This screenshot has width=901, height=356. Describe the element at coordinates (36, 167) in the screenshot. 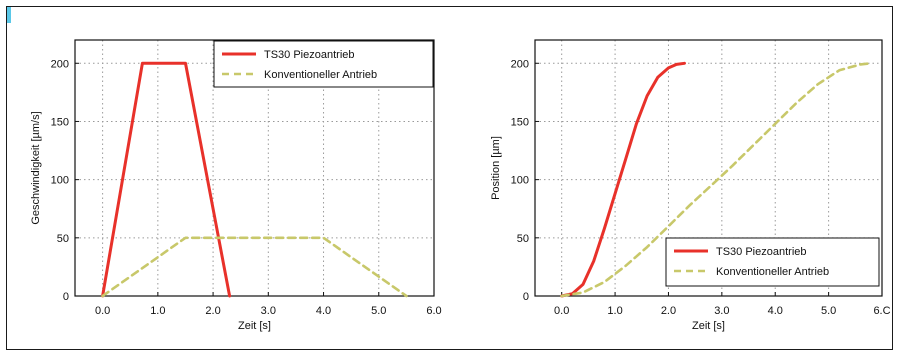

I see `y-axis-label: Geschwindigkeit [µm/s]` at that location.